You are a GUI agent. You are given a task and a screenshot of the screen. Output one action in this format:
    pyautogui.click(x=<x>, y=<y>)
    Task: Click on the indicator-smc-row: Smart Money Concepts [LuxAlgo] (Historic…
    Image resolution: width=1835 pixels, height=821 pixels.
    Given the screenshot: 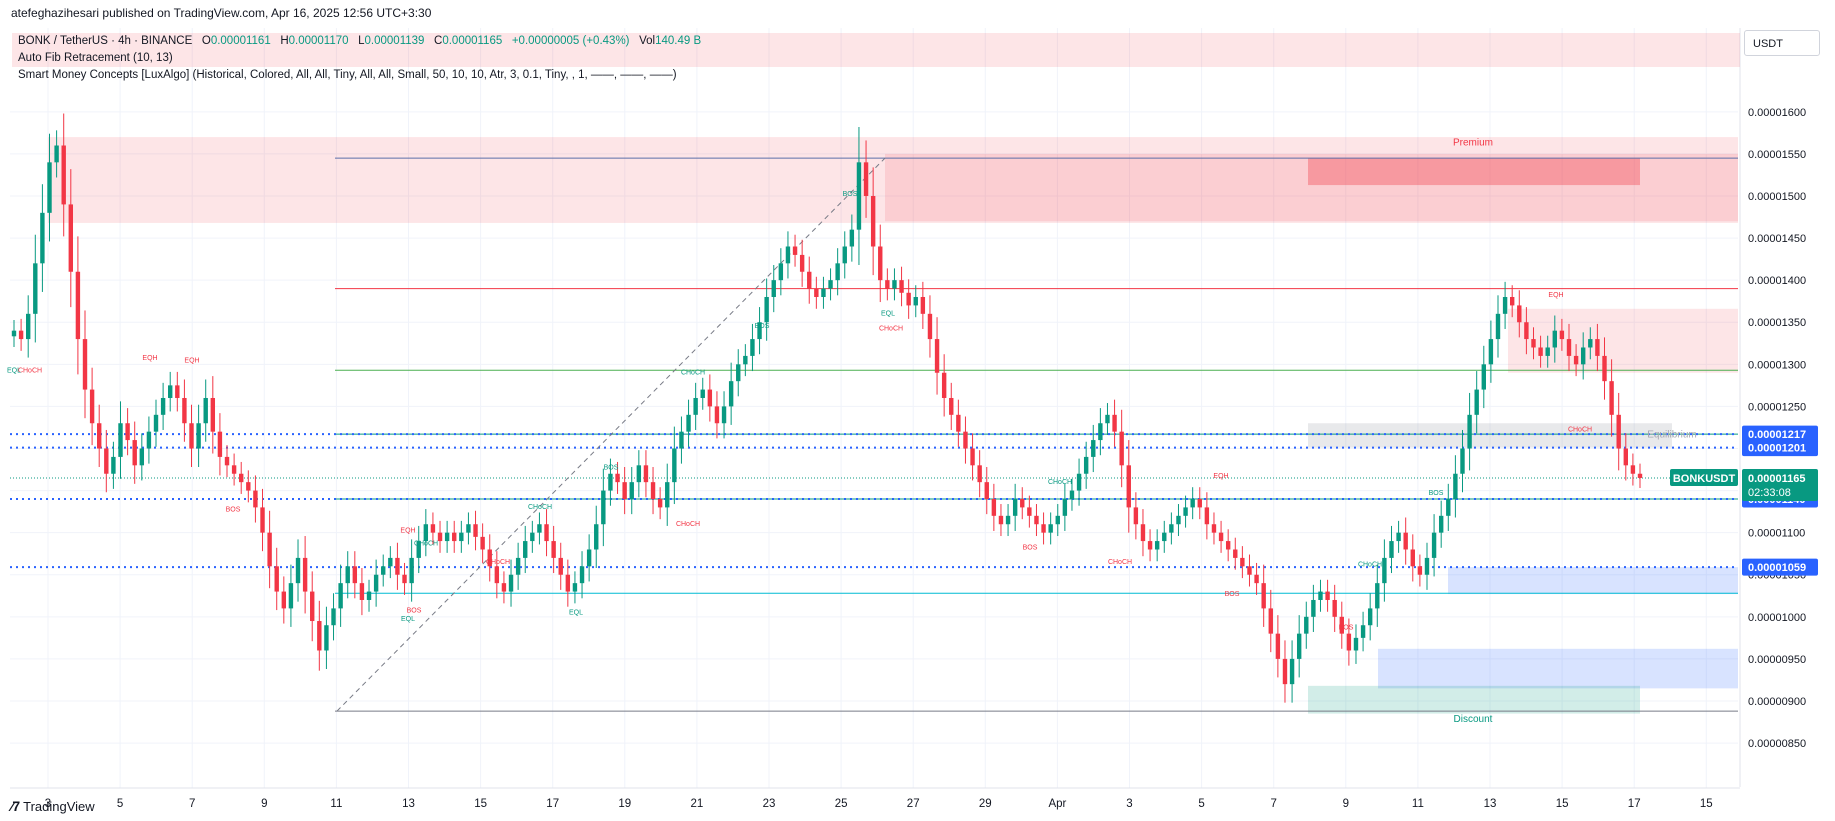 What is the action you would take?
    pyautogui.click(x=876, y=75)
    